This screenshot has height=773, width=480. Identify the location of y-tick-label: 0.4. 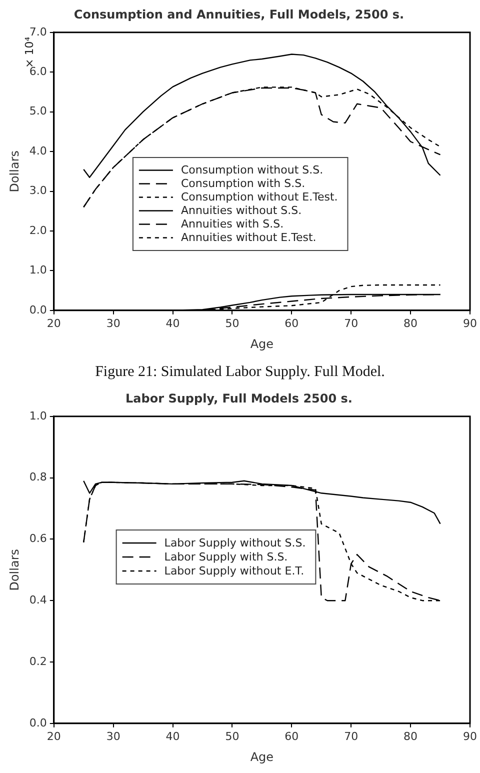
(38, 599).